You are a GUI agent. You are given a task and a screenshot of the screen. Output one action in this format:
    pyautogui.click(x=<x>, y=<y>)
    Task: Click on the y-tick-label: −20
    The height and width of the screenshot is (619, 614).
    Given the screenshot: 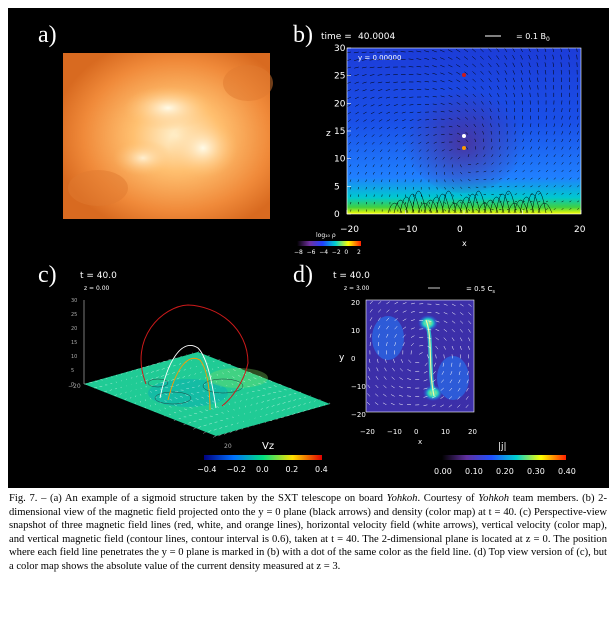 What is the action you would take?
    pyautogui.click(x=358, y=415)
    